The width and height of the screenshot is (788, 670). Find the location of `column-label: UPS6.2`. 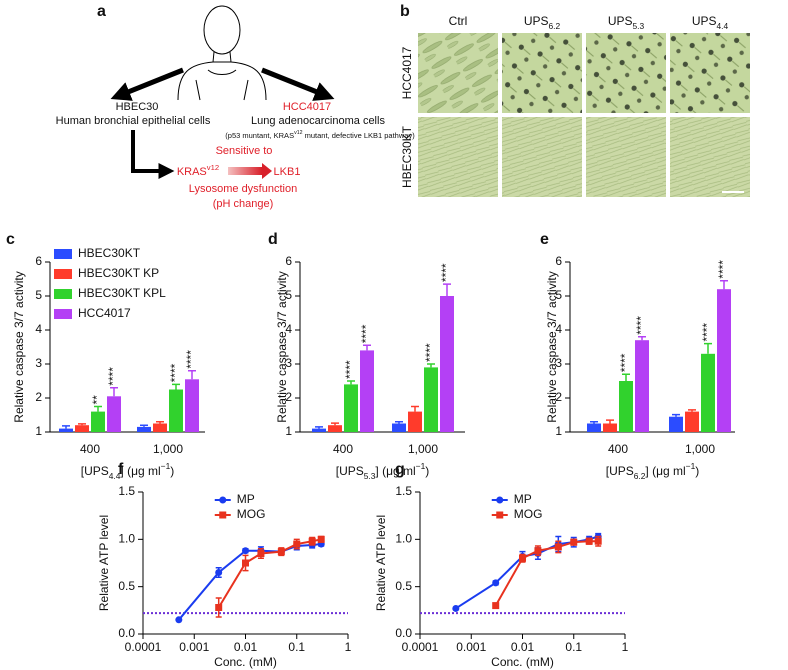

column-label: UPS6.2 is located at coordinates (542, 22).